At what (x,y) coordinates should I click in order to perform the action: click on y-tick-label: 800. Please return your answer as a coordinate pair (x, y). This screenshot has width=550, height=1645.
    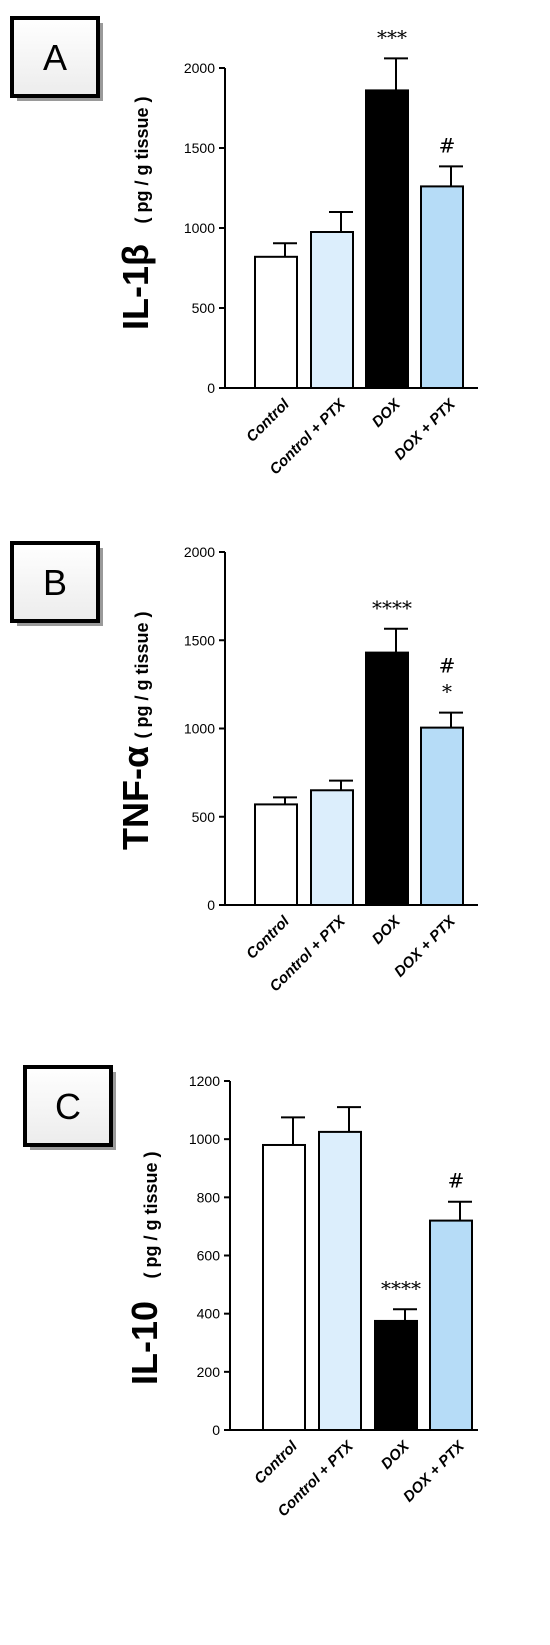
    Looking at the image, I should click on (209, 1197).